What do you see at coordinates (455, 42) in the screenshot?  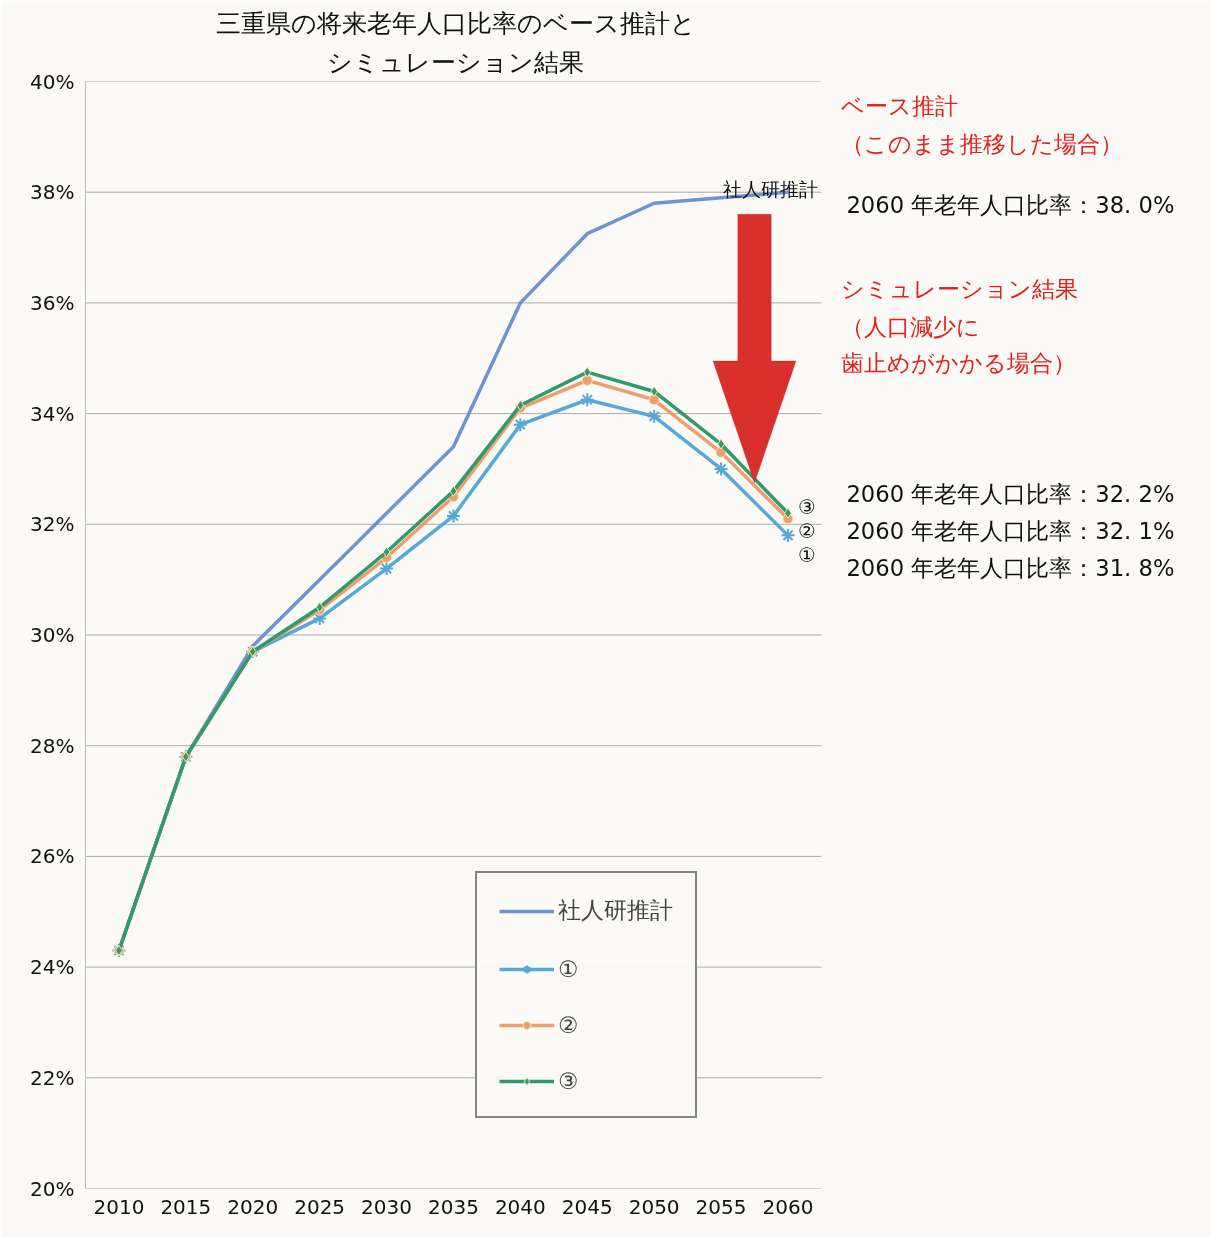 I see `chart-title: 三重県の将来老年人口比率のベース推計とシミュレーション結果` at bounding box center [455, 42].